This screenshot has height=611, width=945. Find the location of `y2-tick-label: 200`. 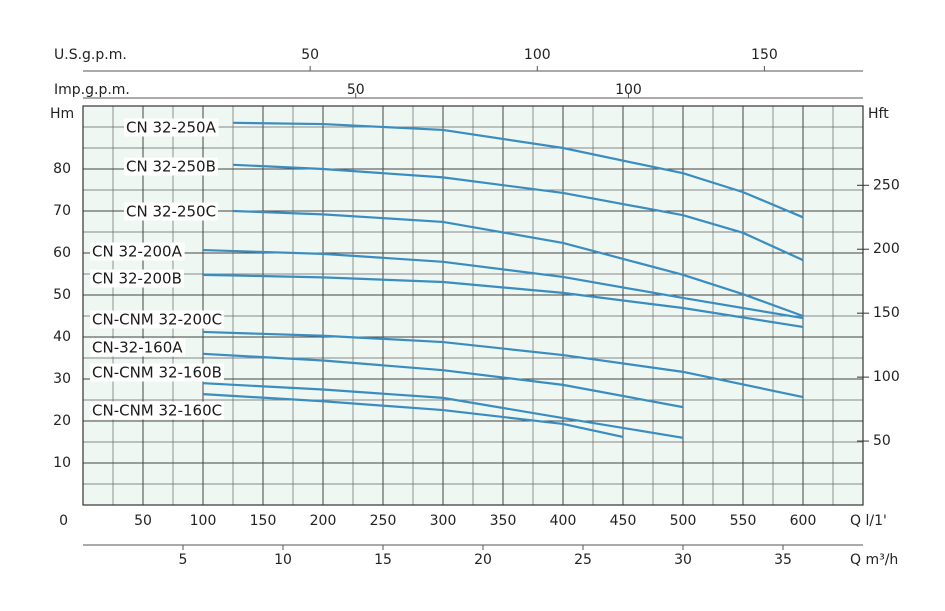

y2-tick-label: 200 is located at coordinates (886, 249).